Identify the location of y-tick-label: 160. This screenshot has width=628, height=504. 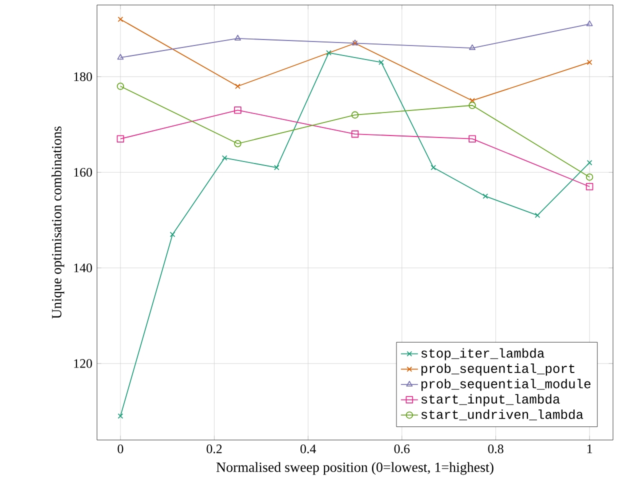
(83, 172).